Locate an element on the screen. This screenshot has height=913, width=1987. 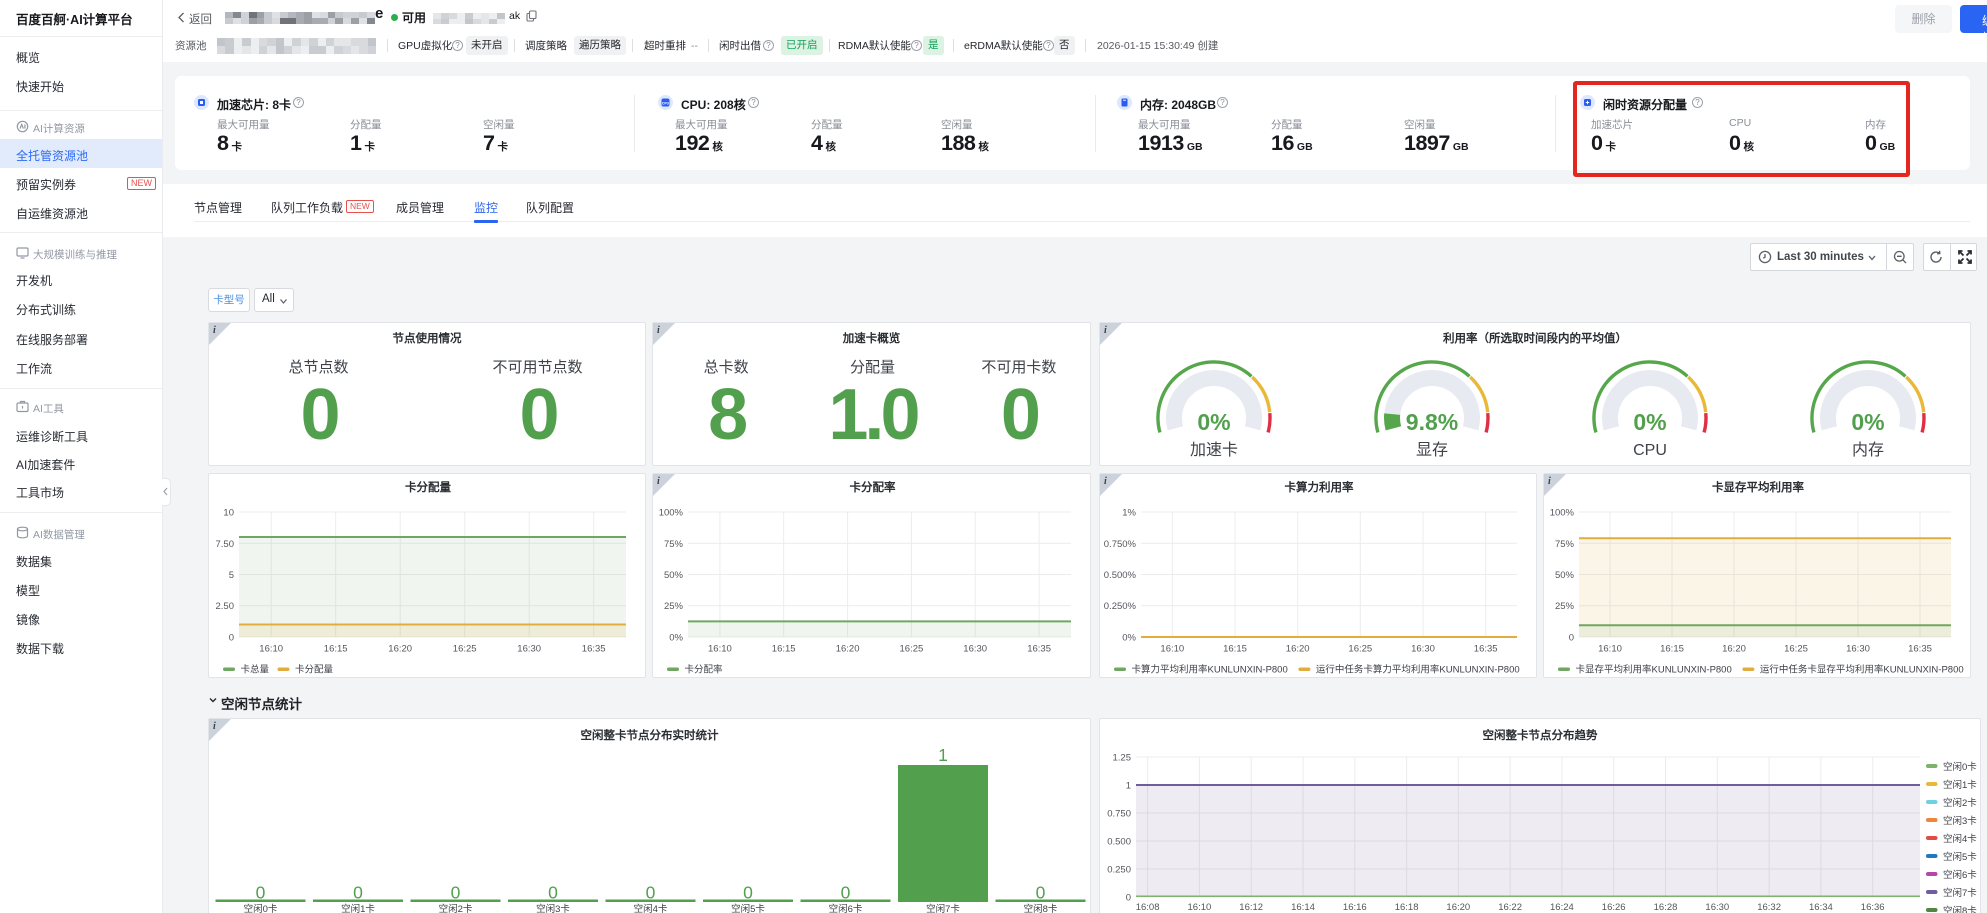
svg-text: 16:14 is located at coordinates (1303, 907).